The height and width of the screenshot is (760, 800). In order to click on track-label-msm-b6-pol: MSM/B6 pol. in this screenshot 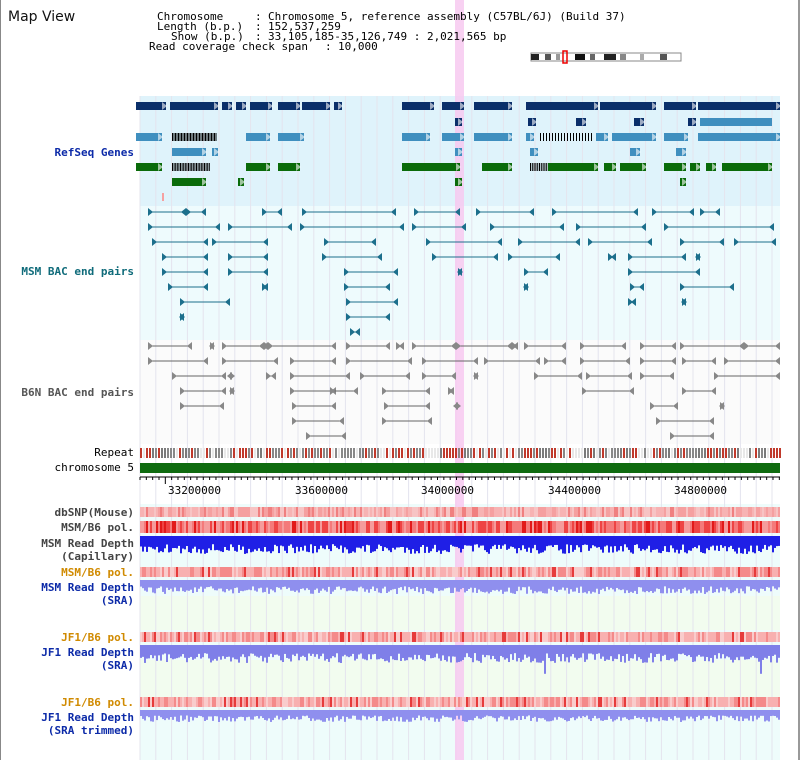, I will do `click(97, 527)`.